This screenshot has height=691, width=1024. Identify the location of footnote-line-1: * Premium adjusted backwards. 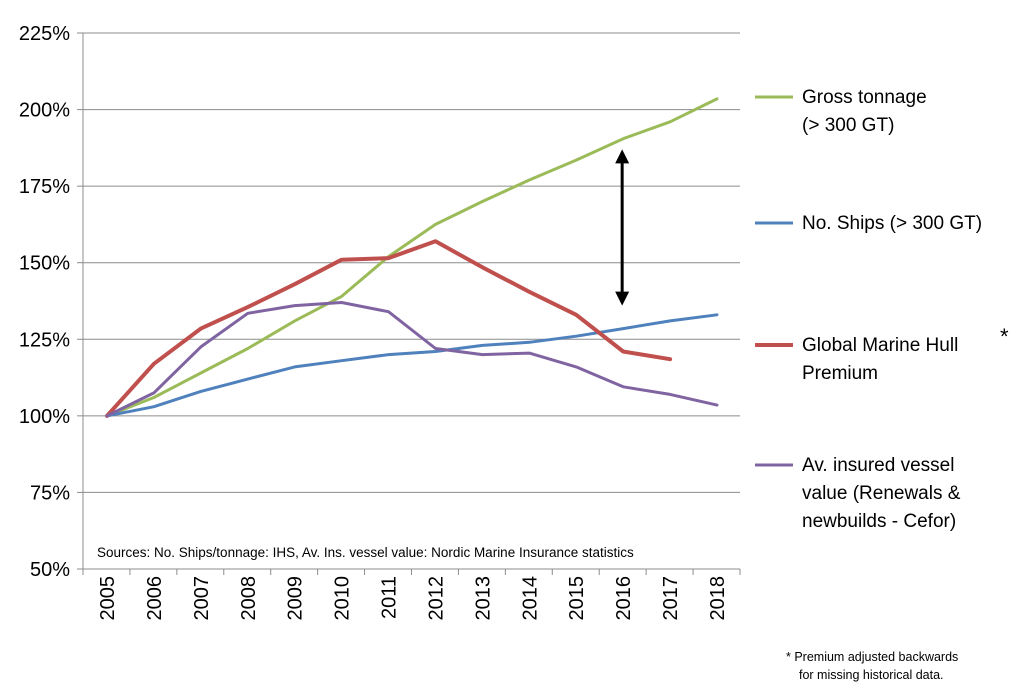
(872, 657).